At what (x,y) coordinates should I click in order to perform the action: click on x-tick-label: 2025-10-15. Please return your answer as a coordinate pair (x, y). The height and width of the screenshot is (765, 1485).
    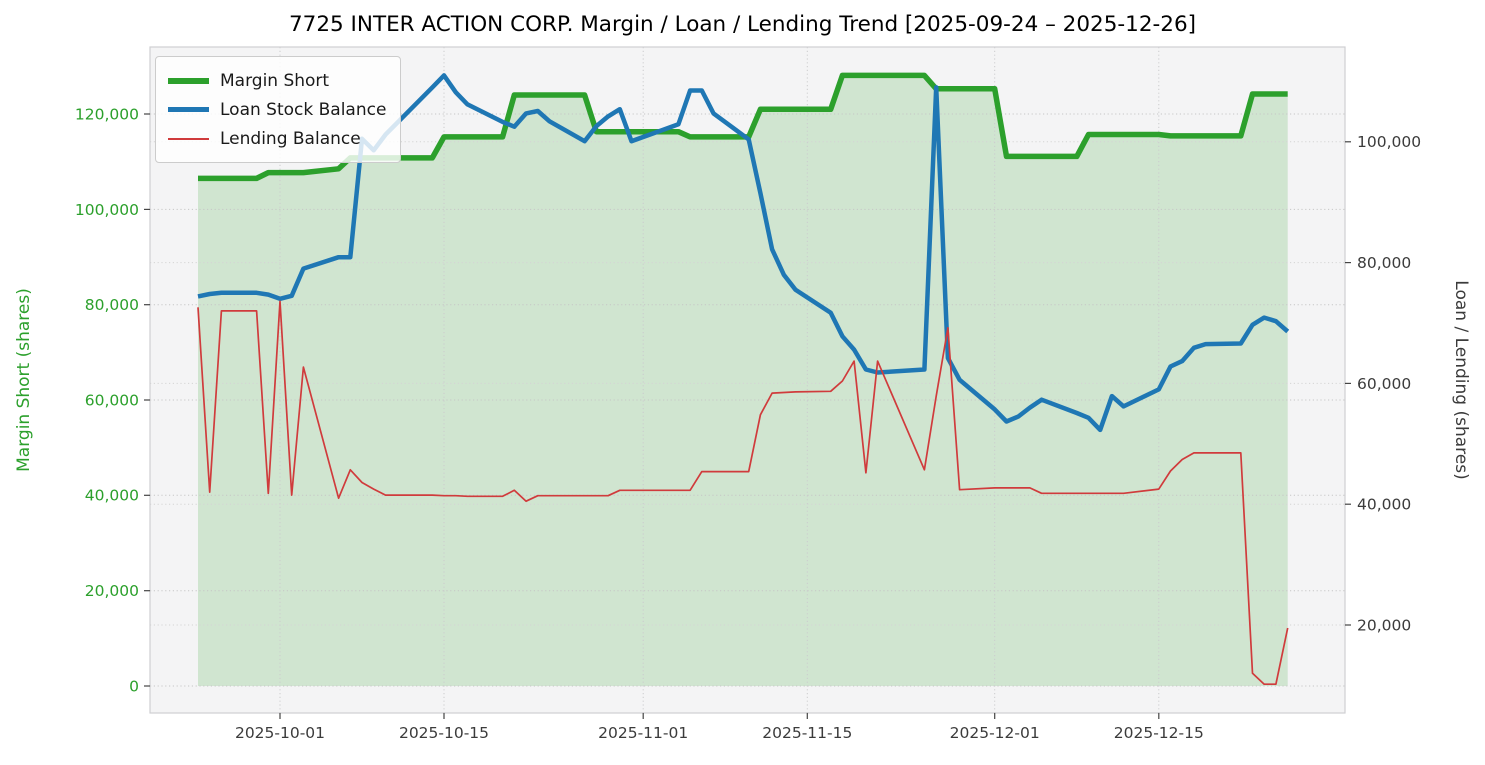
    Looking at the image, I should click on (444, 733).